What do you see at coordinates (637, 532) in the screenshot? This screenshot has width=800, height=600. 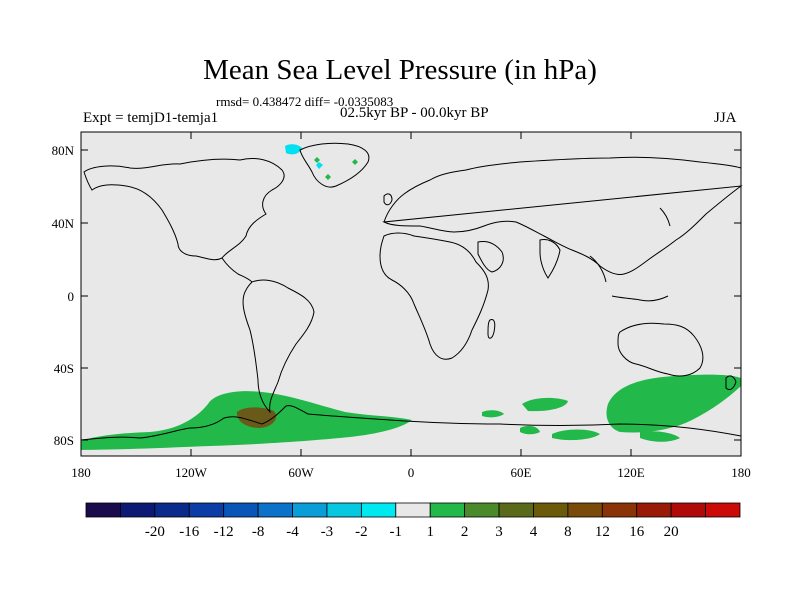 I see `colorbar-label: 16` at bounding box center [637, 532].